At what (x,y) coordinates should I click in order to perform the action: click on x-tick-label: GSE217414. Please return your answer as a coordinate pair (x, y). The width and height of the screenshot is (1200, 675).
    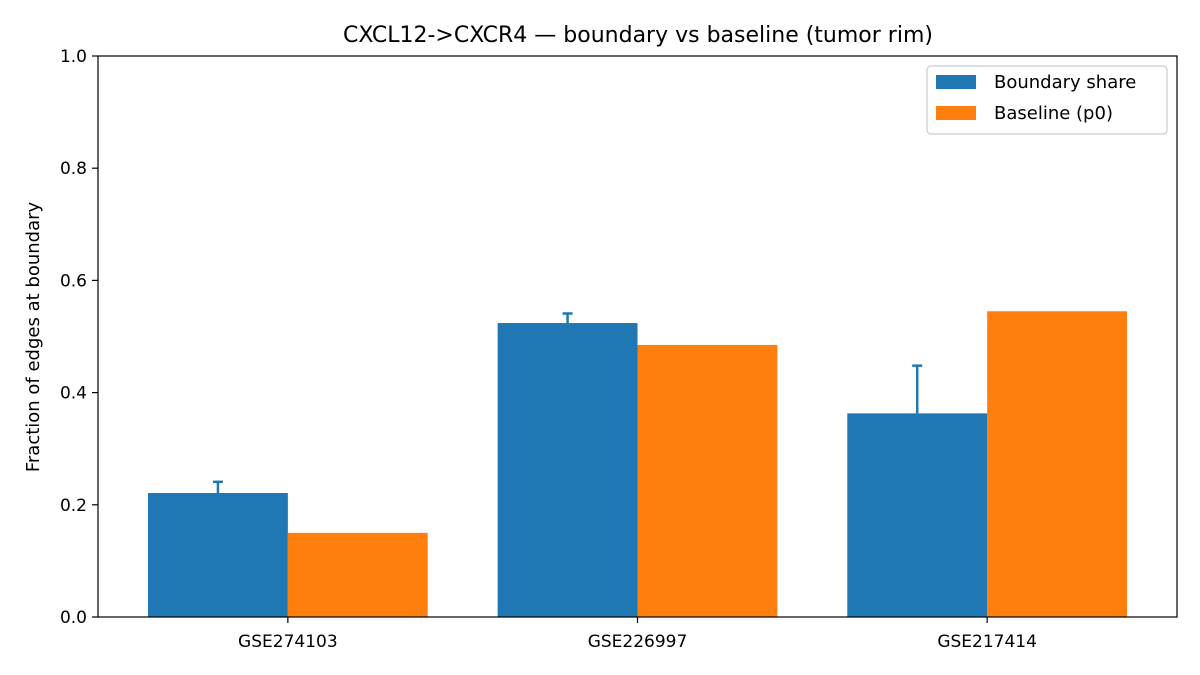
    Looking at the image, I should click on (987, 642).